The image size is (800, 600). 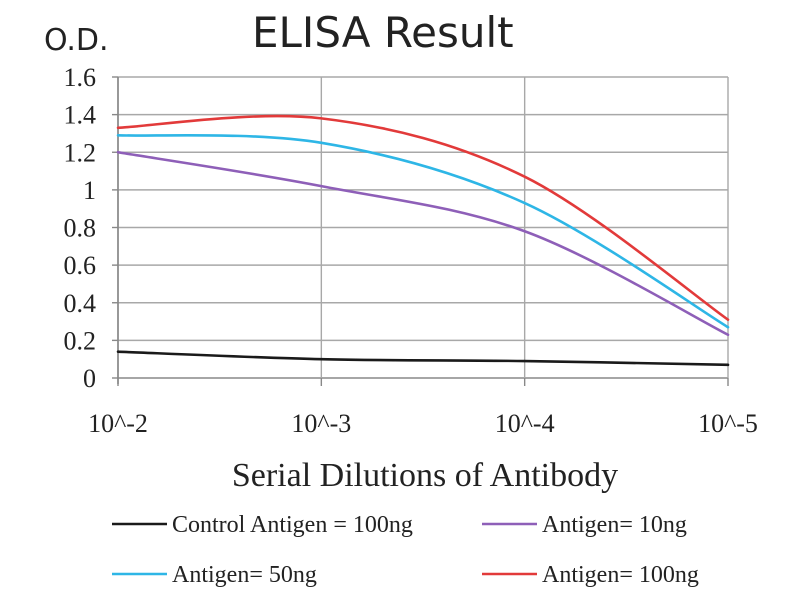 What do you see at coordinates (80, 265) in the screenshot?
I see `y-tick-label: 0.6` at bounding box center [80, 265].